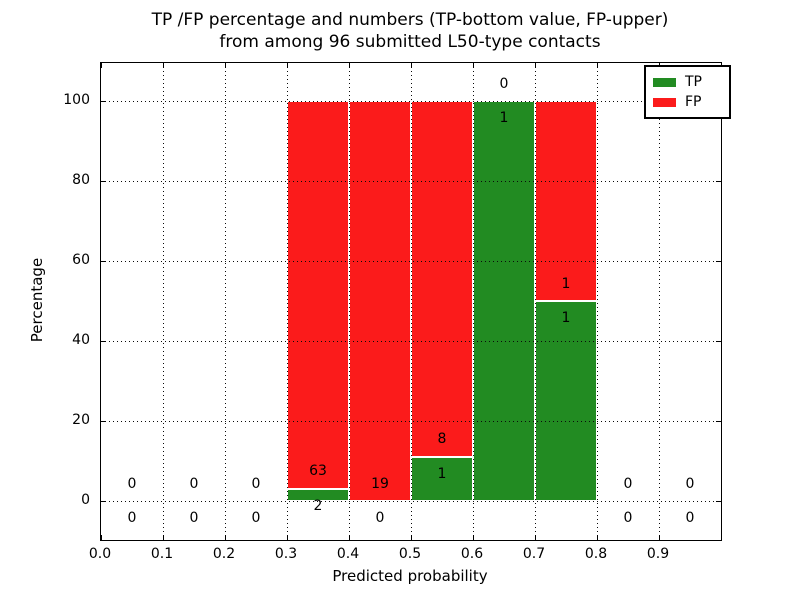  I want to click on x-tick-label: 0.8, so click(596, 554).